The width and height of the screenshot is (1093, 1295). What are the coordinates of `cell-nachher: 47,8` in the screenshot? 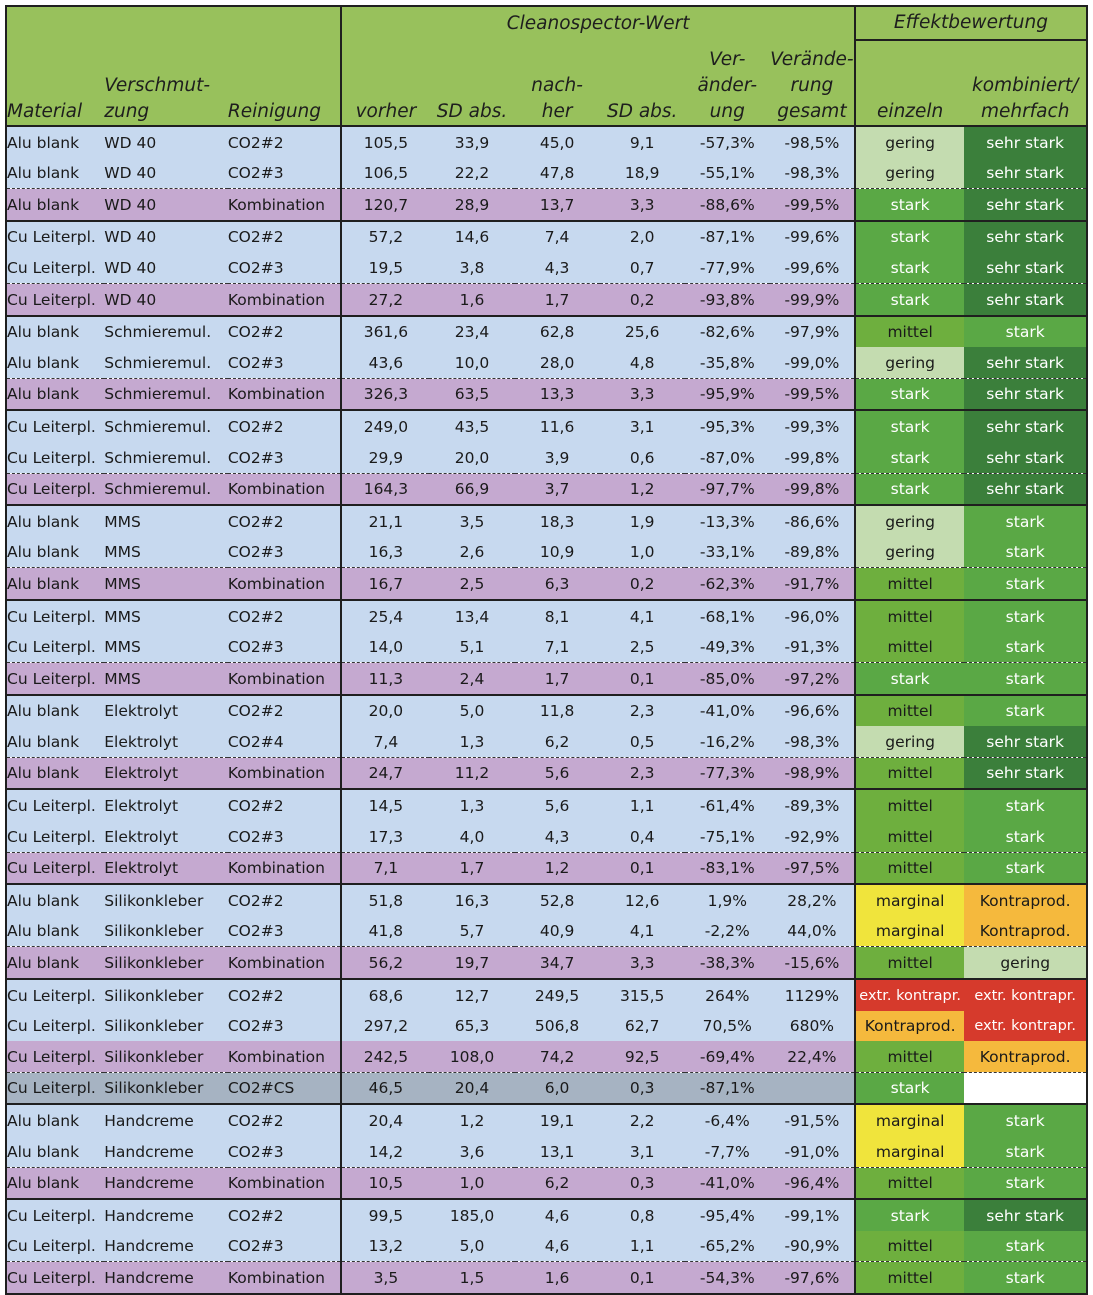 It's located at (557, 173).